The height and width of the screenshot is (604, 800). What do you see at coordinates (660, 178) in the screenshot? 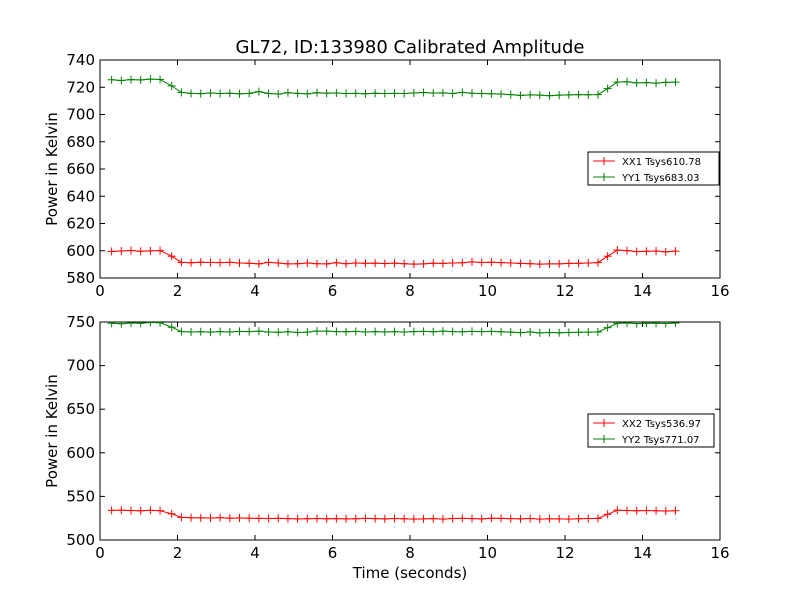
I see `legend-label: YY1 Tsys683.03` at bounding box center [660, 178].